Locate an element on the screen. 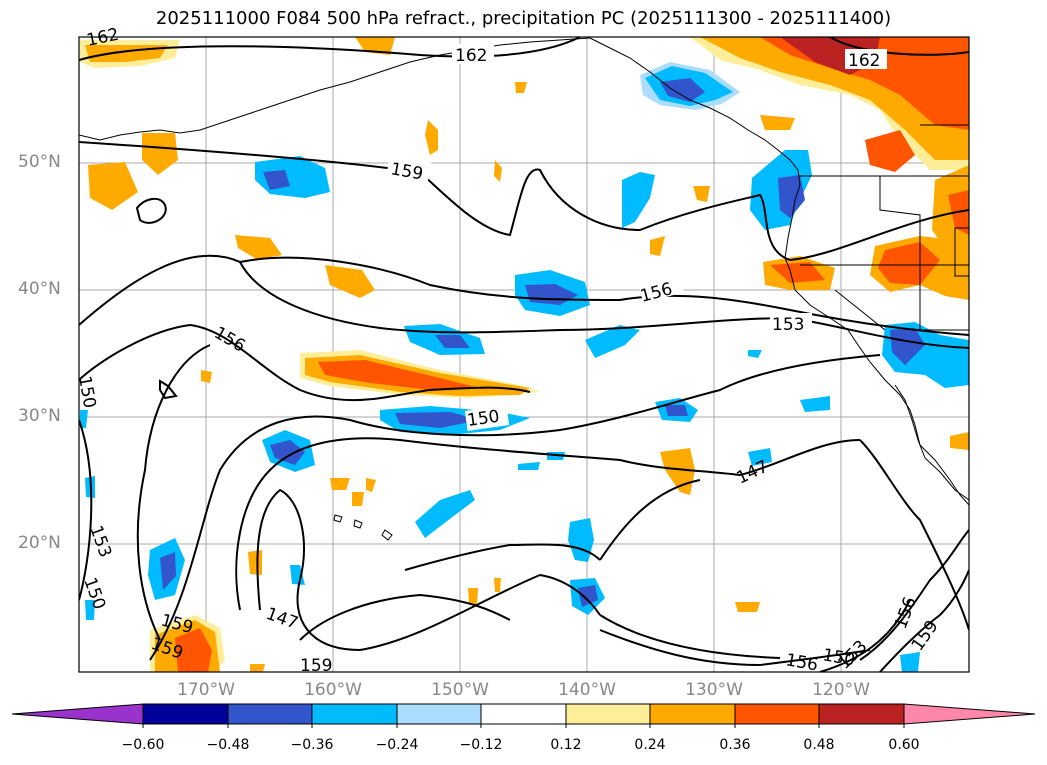  colorbar-tick-label: 0.24 is located at coordinates (650, 745).